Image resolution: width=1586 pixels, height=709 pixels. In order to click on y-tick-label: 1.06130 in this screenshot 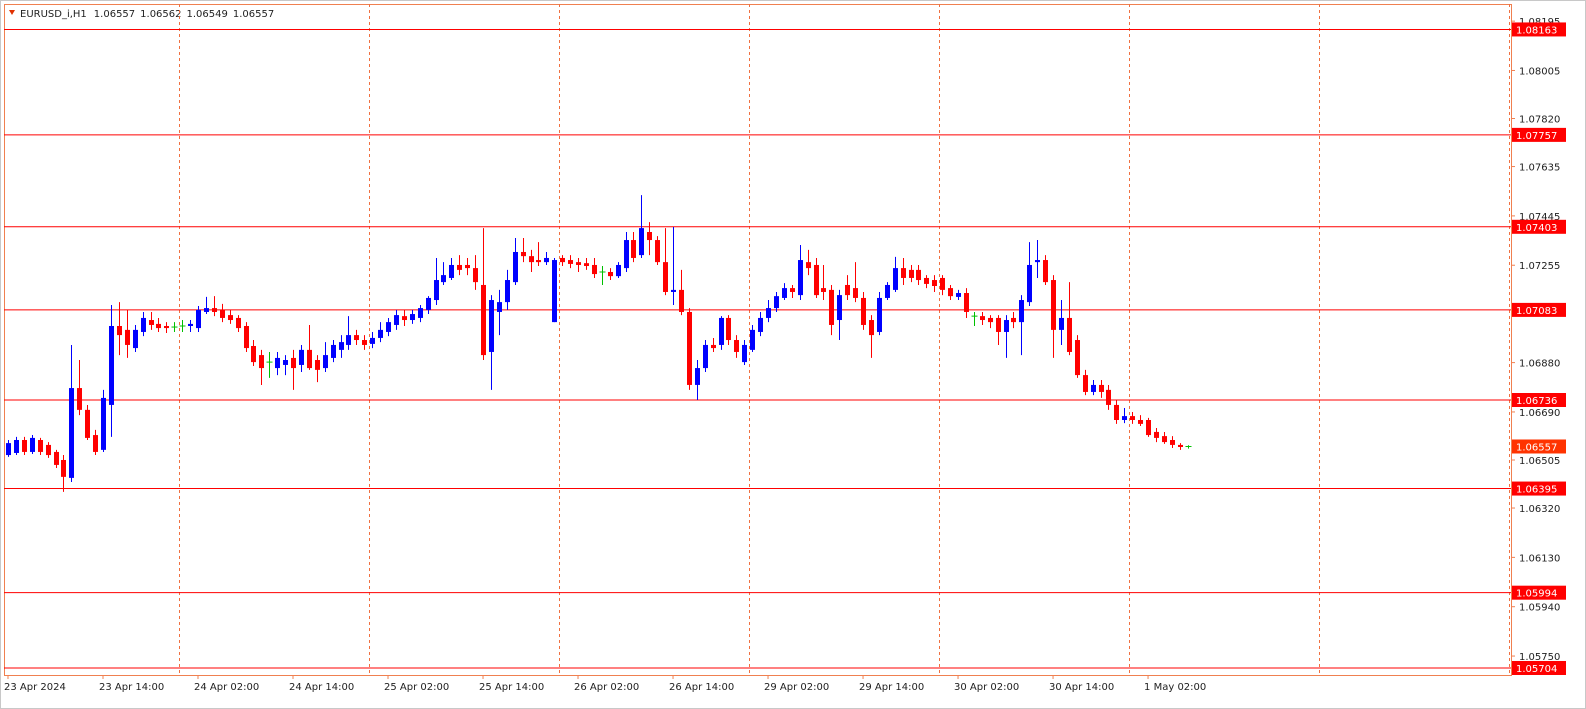, I will do `click(1539, 558)`.